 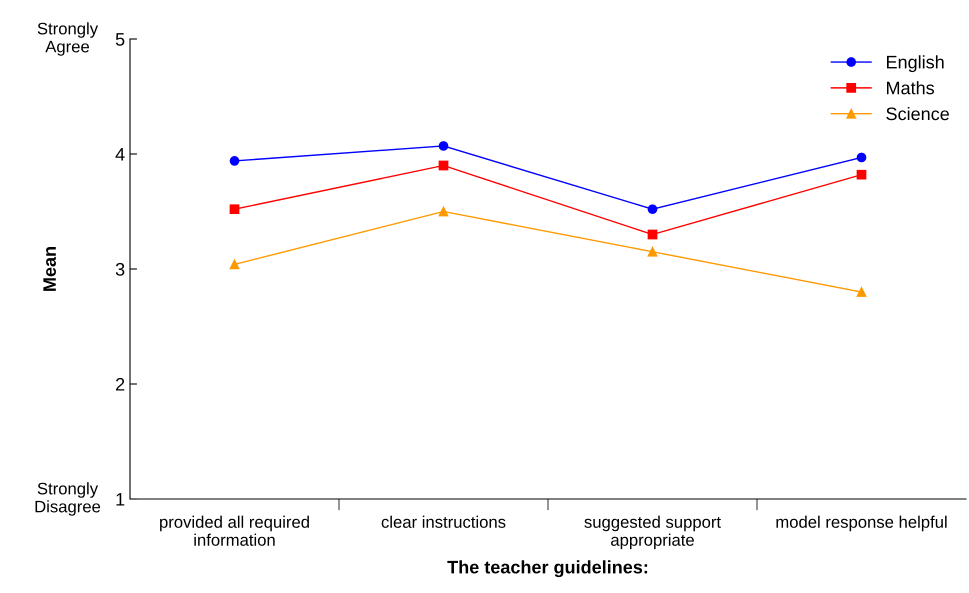 I want to click on x-tick-label: suggested support appropriate, so click(x=652, y=533).